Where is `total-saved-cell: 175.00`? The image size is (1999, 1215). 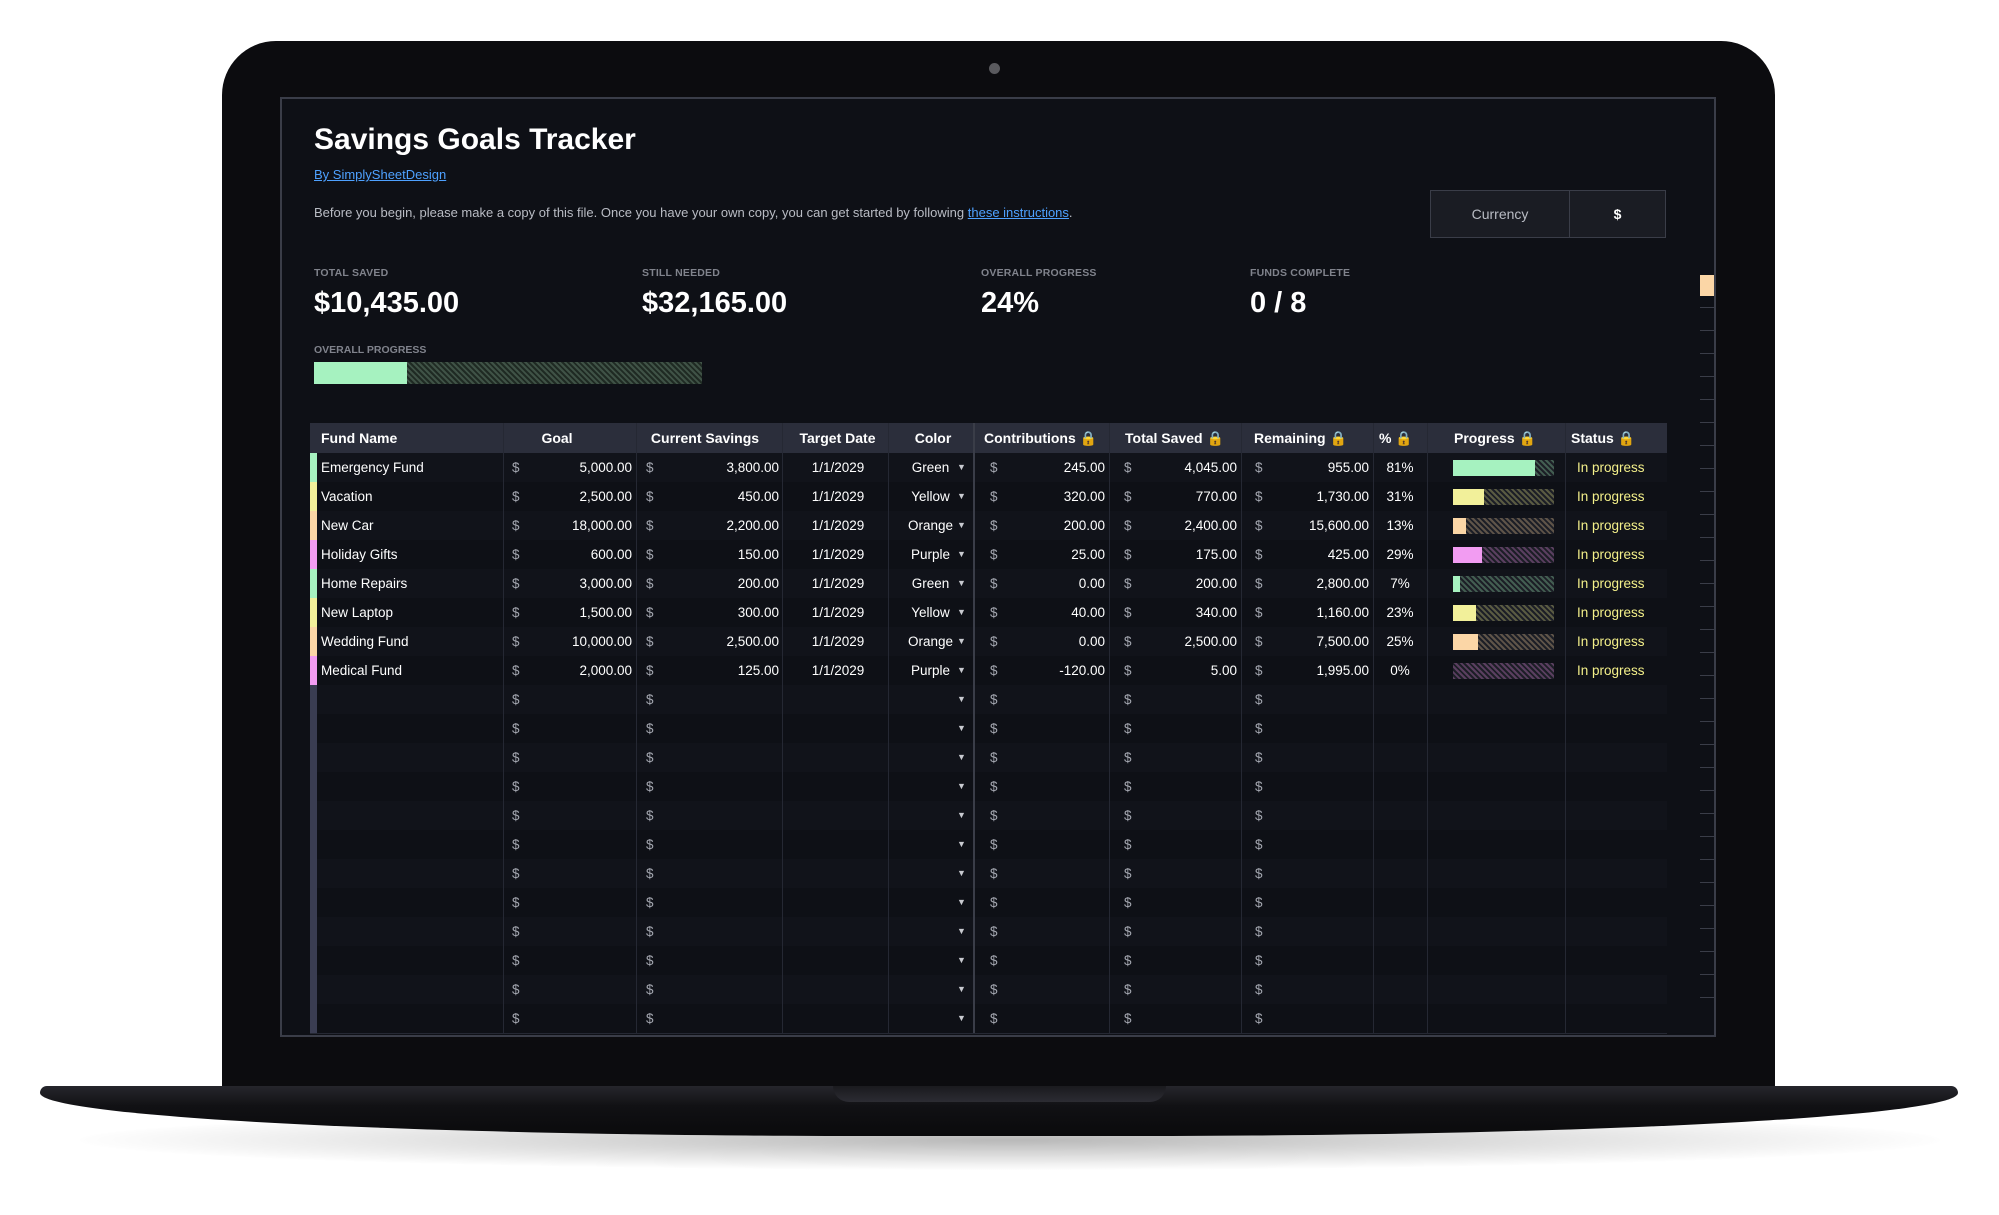 total-saved-cell: 175.00 is located at coordinates (1216, 554).